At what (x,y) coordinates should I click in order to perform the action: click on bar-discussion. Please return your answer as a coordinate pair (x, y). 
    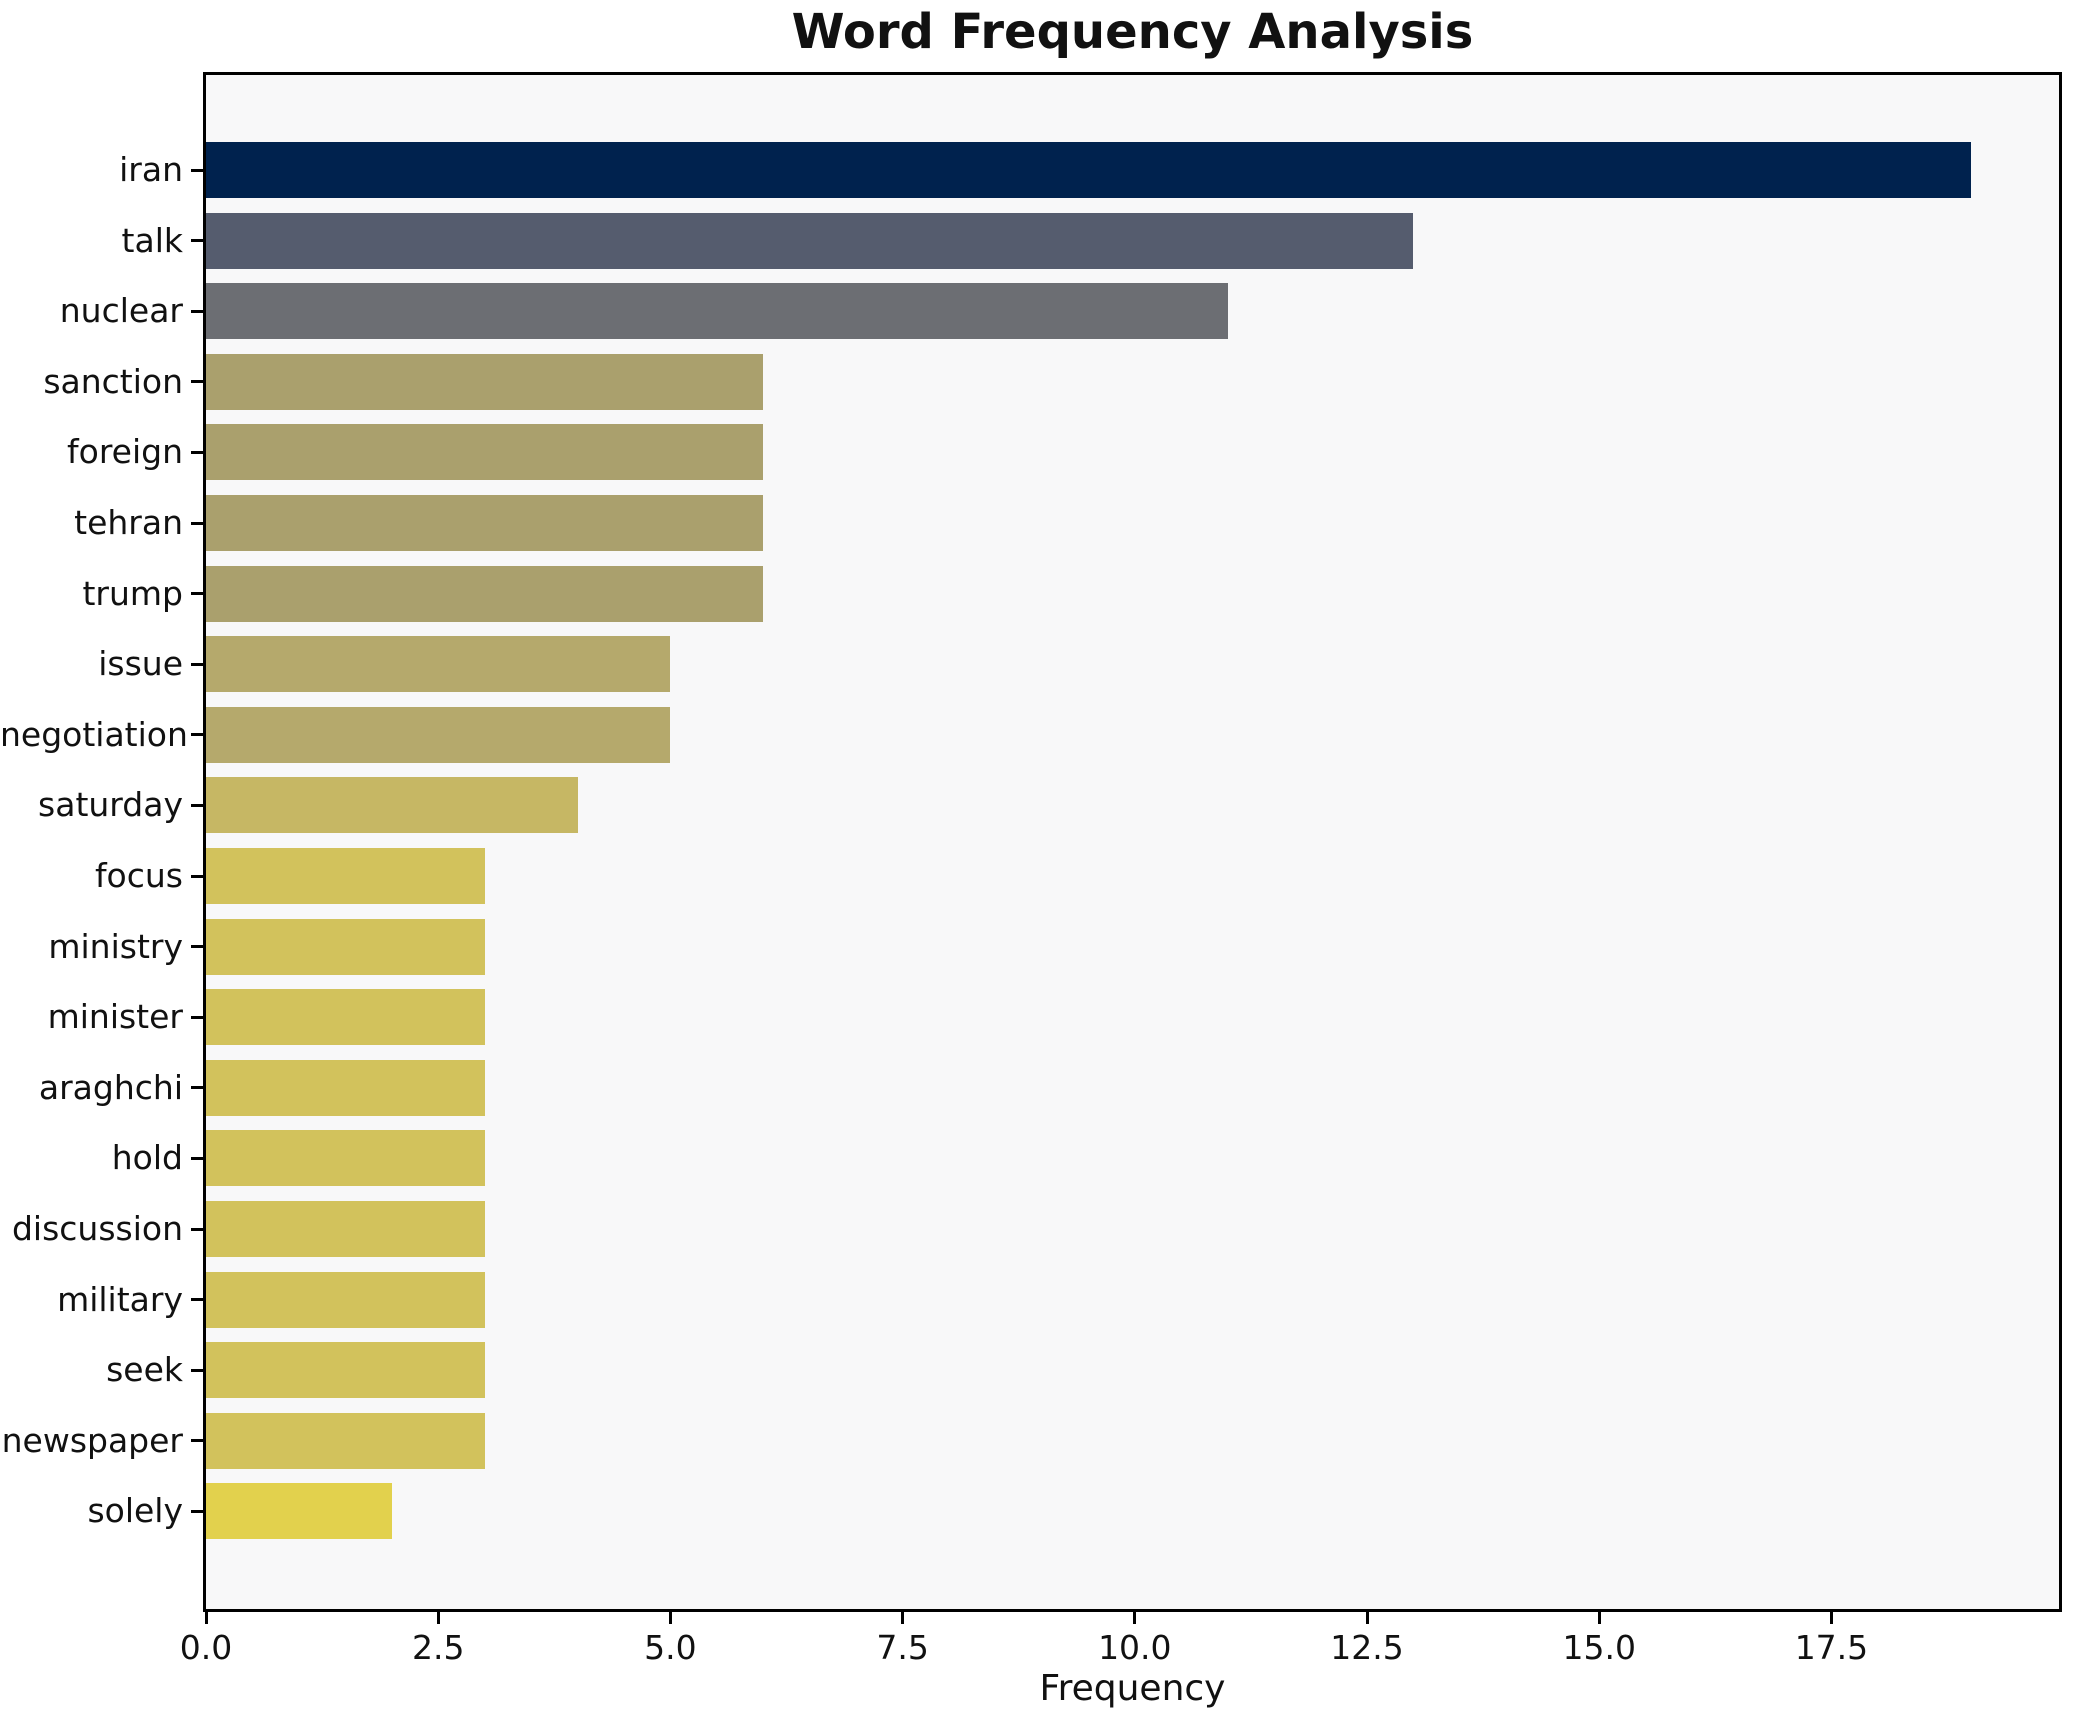
    Looking at the image, I should click on (345, 1229).